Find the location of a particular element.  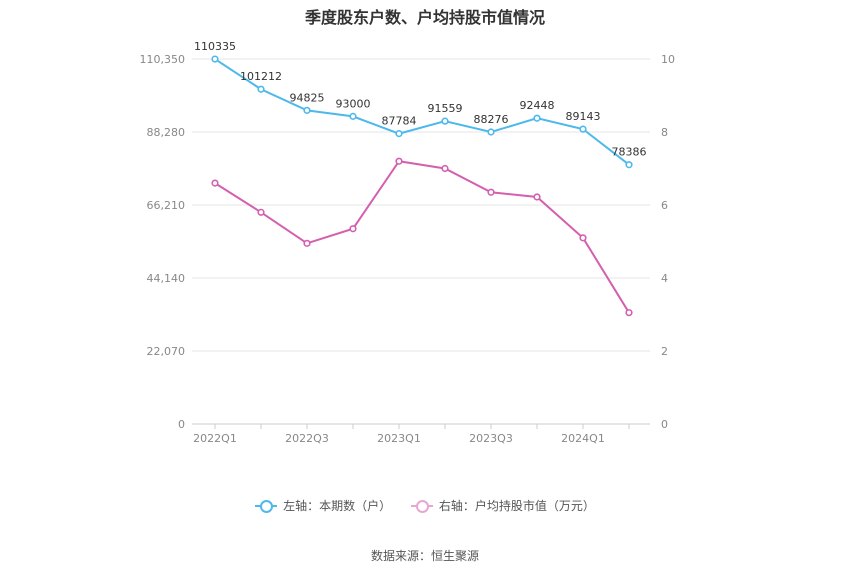

legend: 左轴：本期数（户） 右轴：户均持股市值（万元） is located at coordinates (425, 506).